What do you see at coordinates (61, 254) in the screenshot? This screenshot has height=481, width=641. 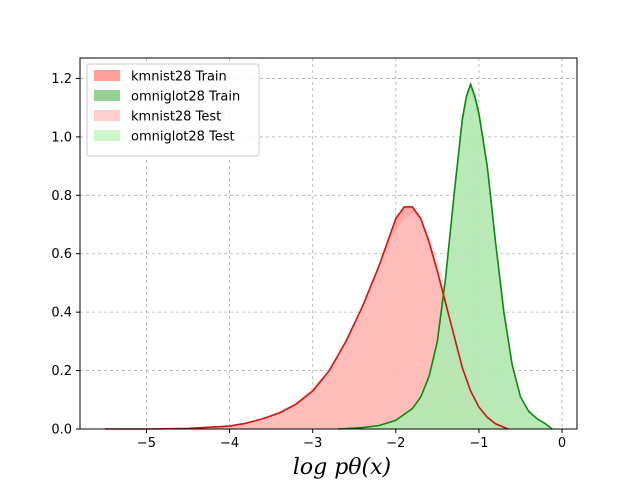 I see `y-tick-label: 0.6` at bounding box center [61, 254].